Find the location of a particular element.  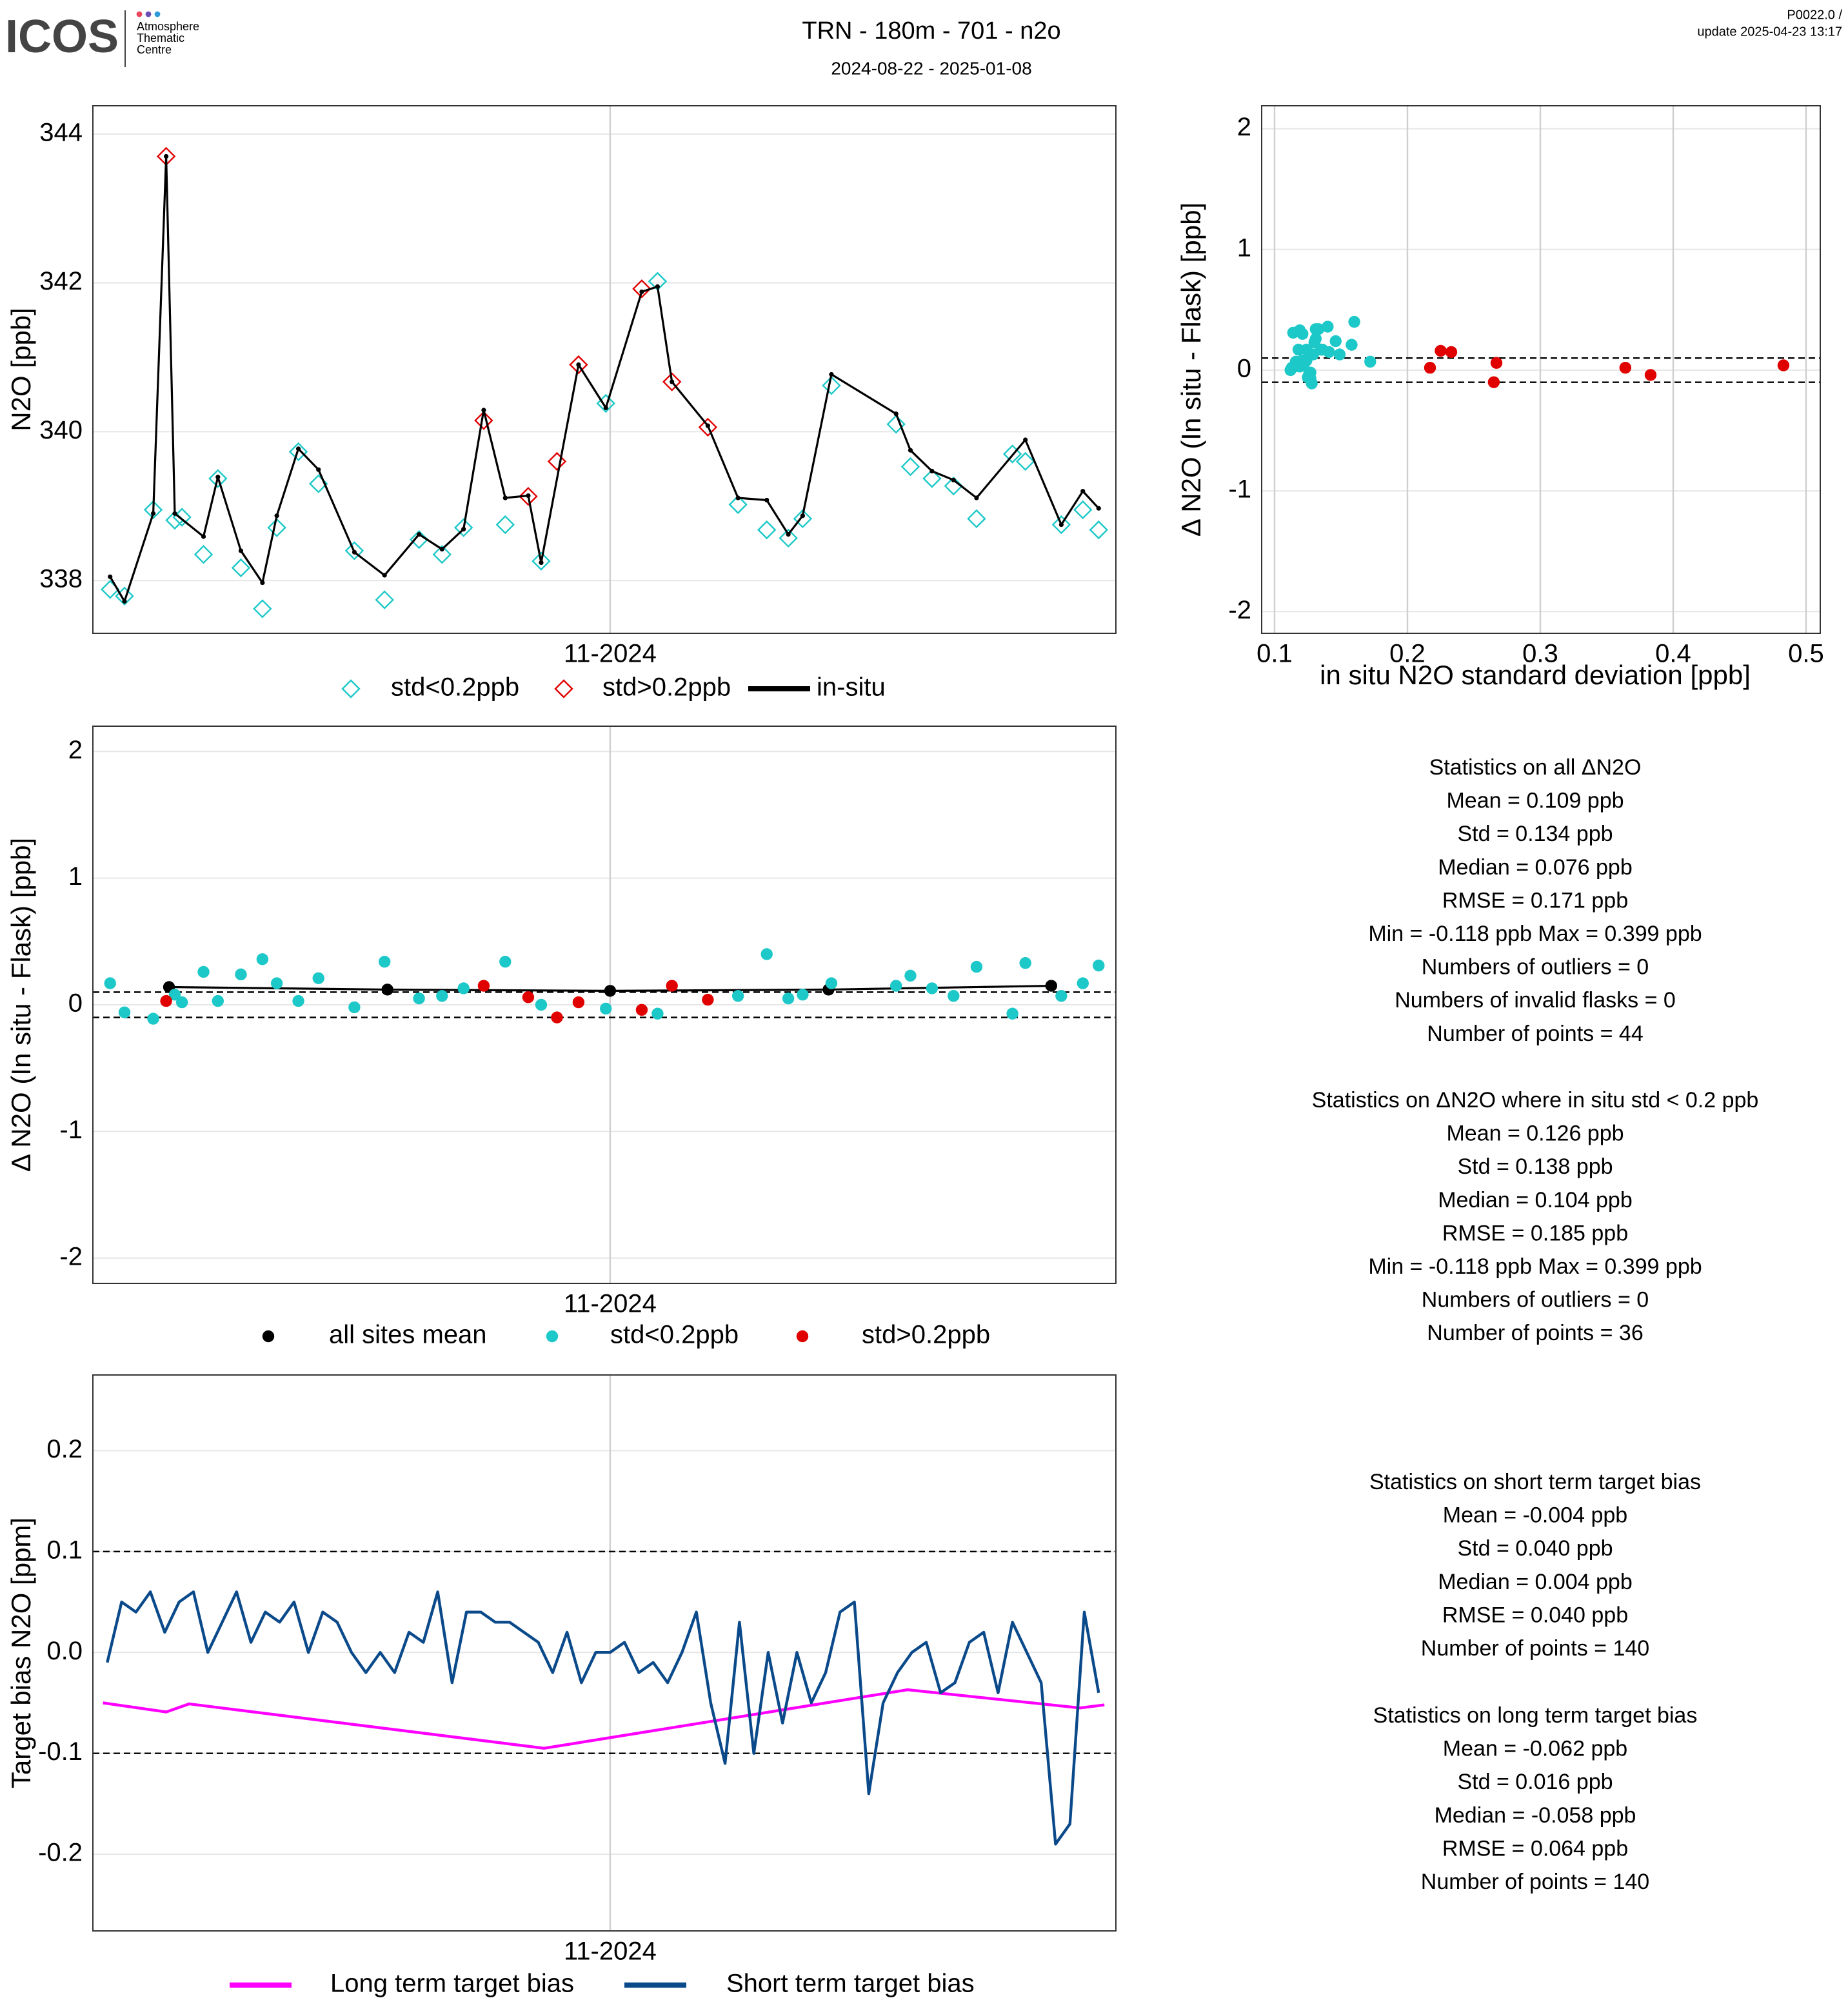

plot-frame is located at coordinates (604, 369).